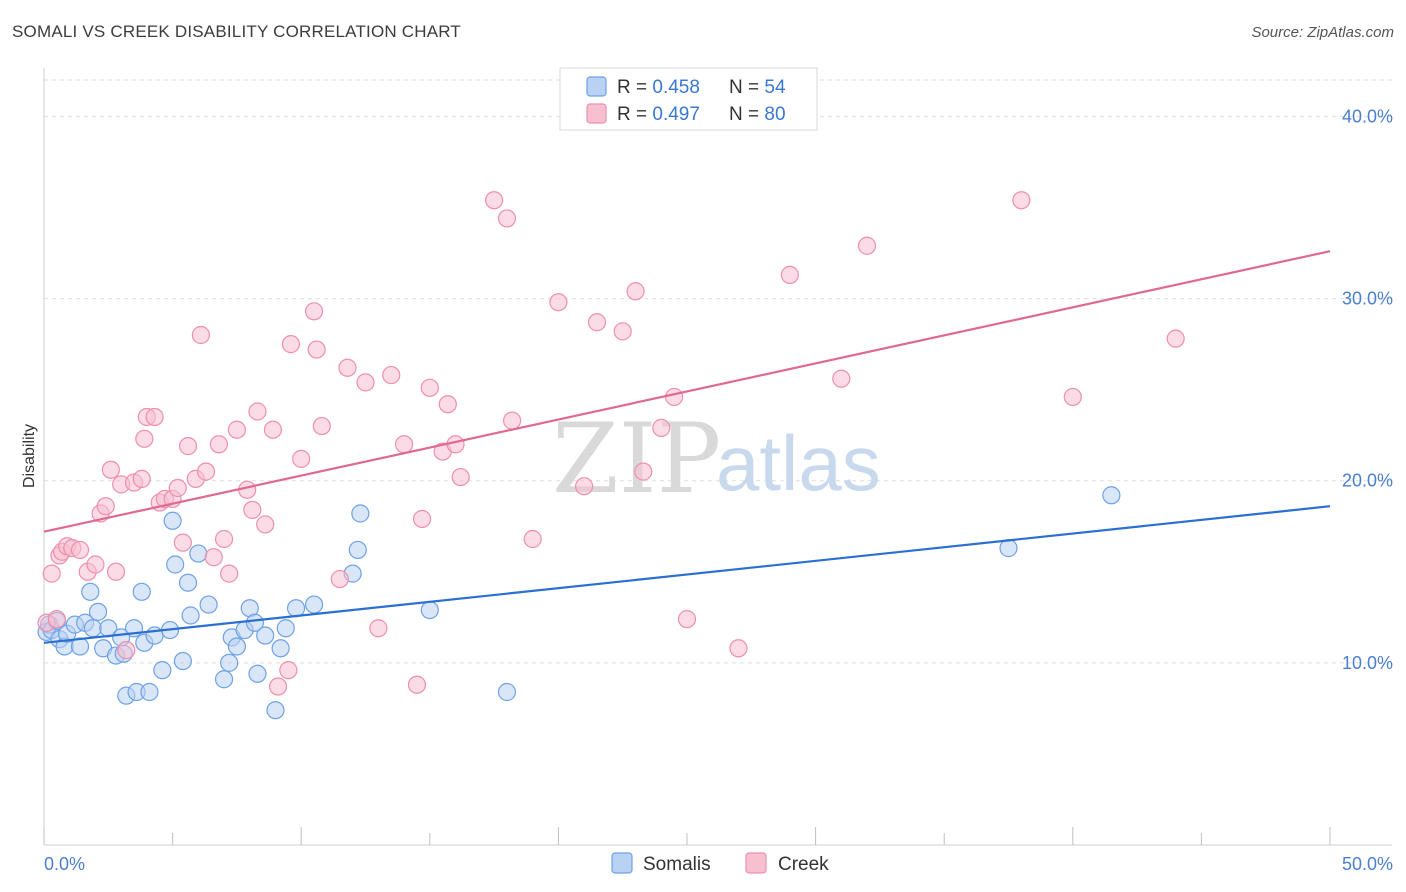 The height and width of the screenshot is (892, 1406). I want to click on watermark-zip: ZIP, so click(636, 459).